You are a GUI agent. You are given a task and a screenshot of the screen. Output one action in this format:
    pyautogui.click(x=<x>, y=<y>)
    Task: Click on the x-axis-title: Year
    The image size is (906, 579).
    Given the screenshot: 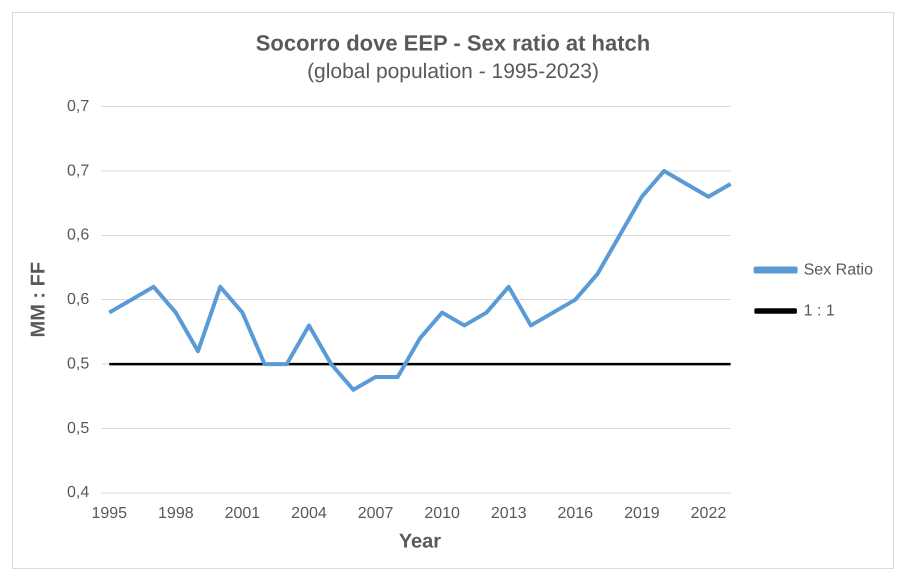 What is the action you would take?
    pyautogui.click(x=420, y=541)
    